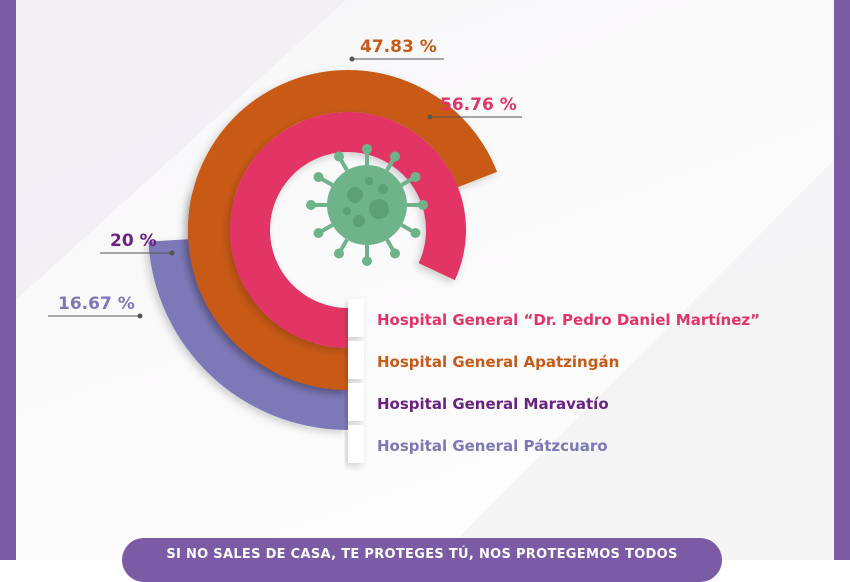 This screenshot has height=582, width=850. What do you see at coordinates (96, 304) in the screenshot?
I see `value-label-3: 16.67 %` at bounding box center [96, 304].